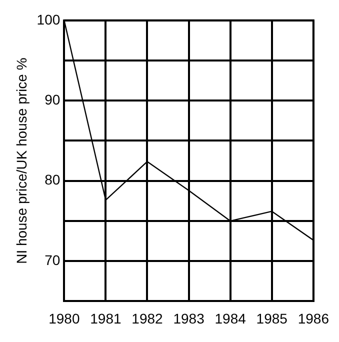 Image resolution: width=339 pixels, height=342 pixels. Describe the element at coordinates (52, 180) in the screenshot. I see `y-tick-label: 80` at that location.